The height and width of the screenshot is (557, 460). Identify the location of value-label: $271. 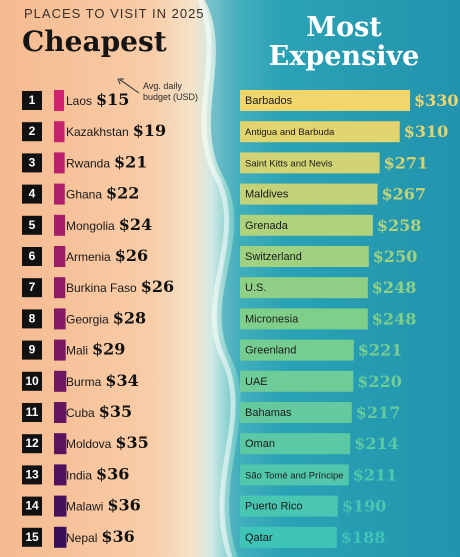
(406, 162).